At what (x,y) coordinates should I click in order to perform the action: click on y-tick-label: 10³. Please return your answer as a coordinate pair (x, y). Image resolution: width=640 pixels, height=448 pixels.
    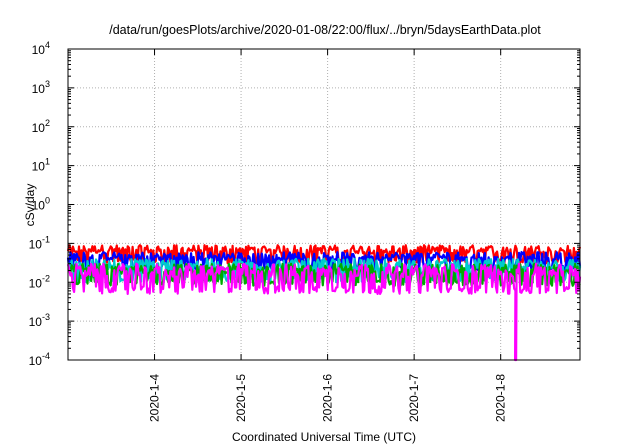
    Looking at the image, I should click on (41, 87).